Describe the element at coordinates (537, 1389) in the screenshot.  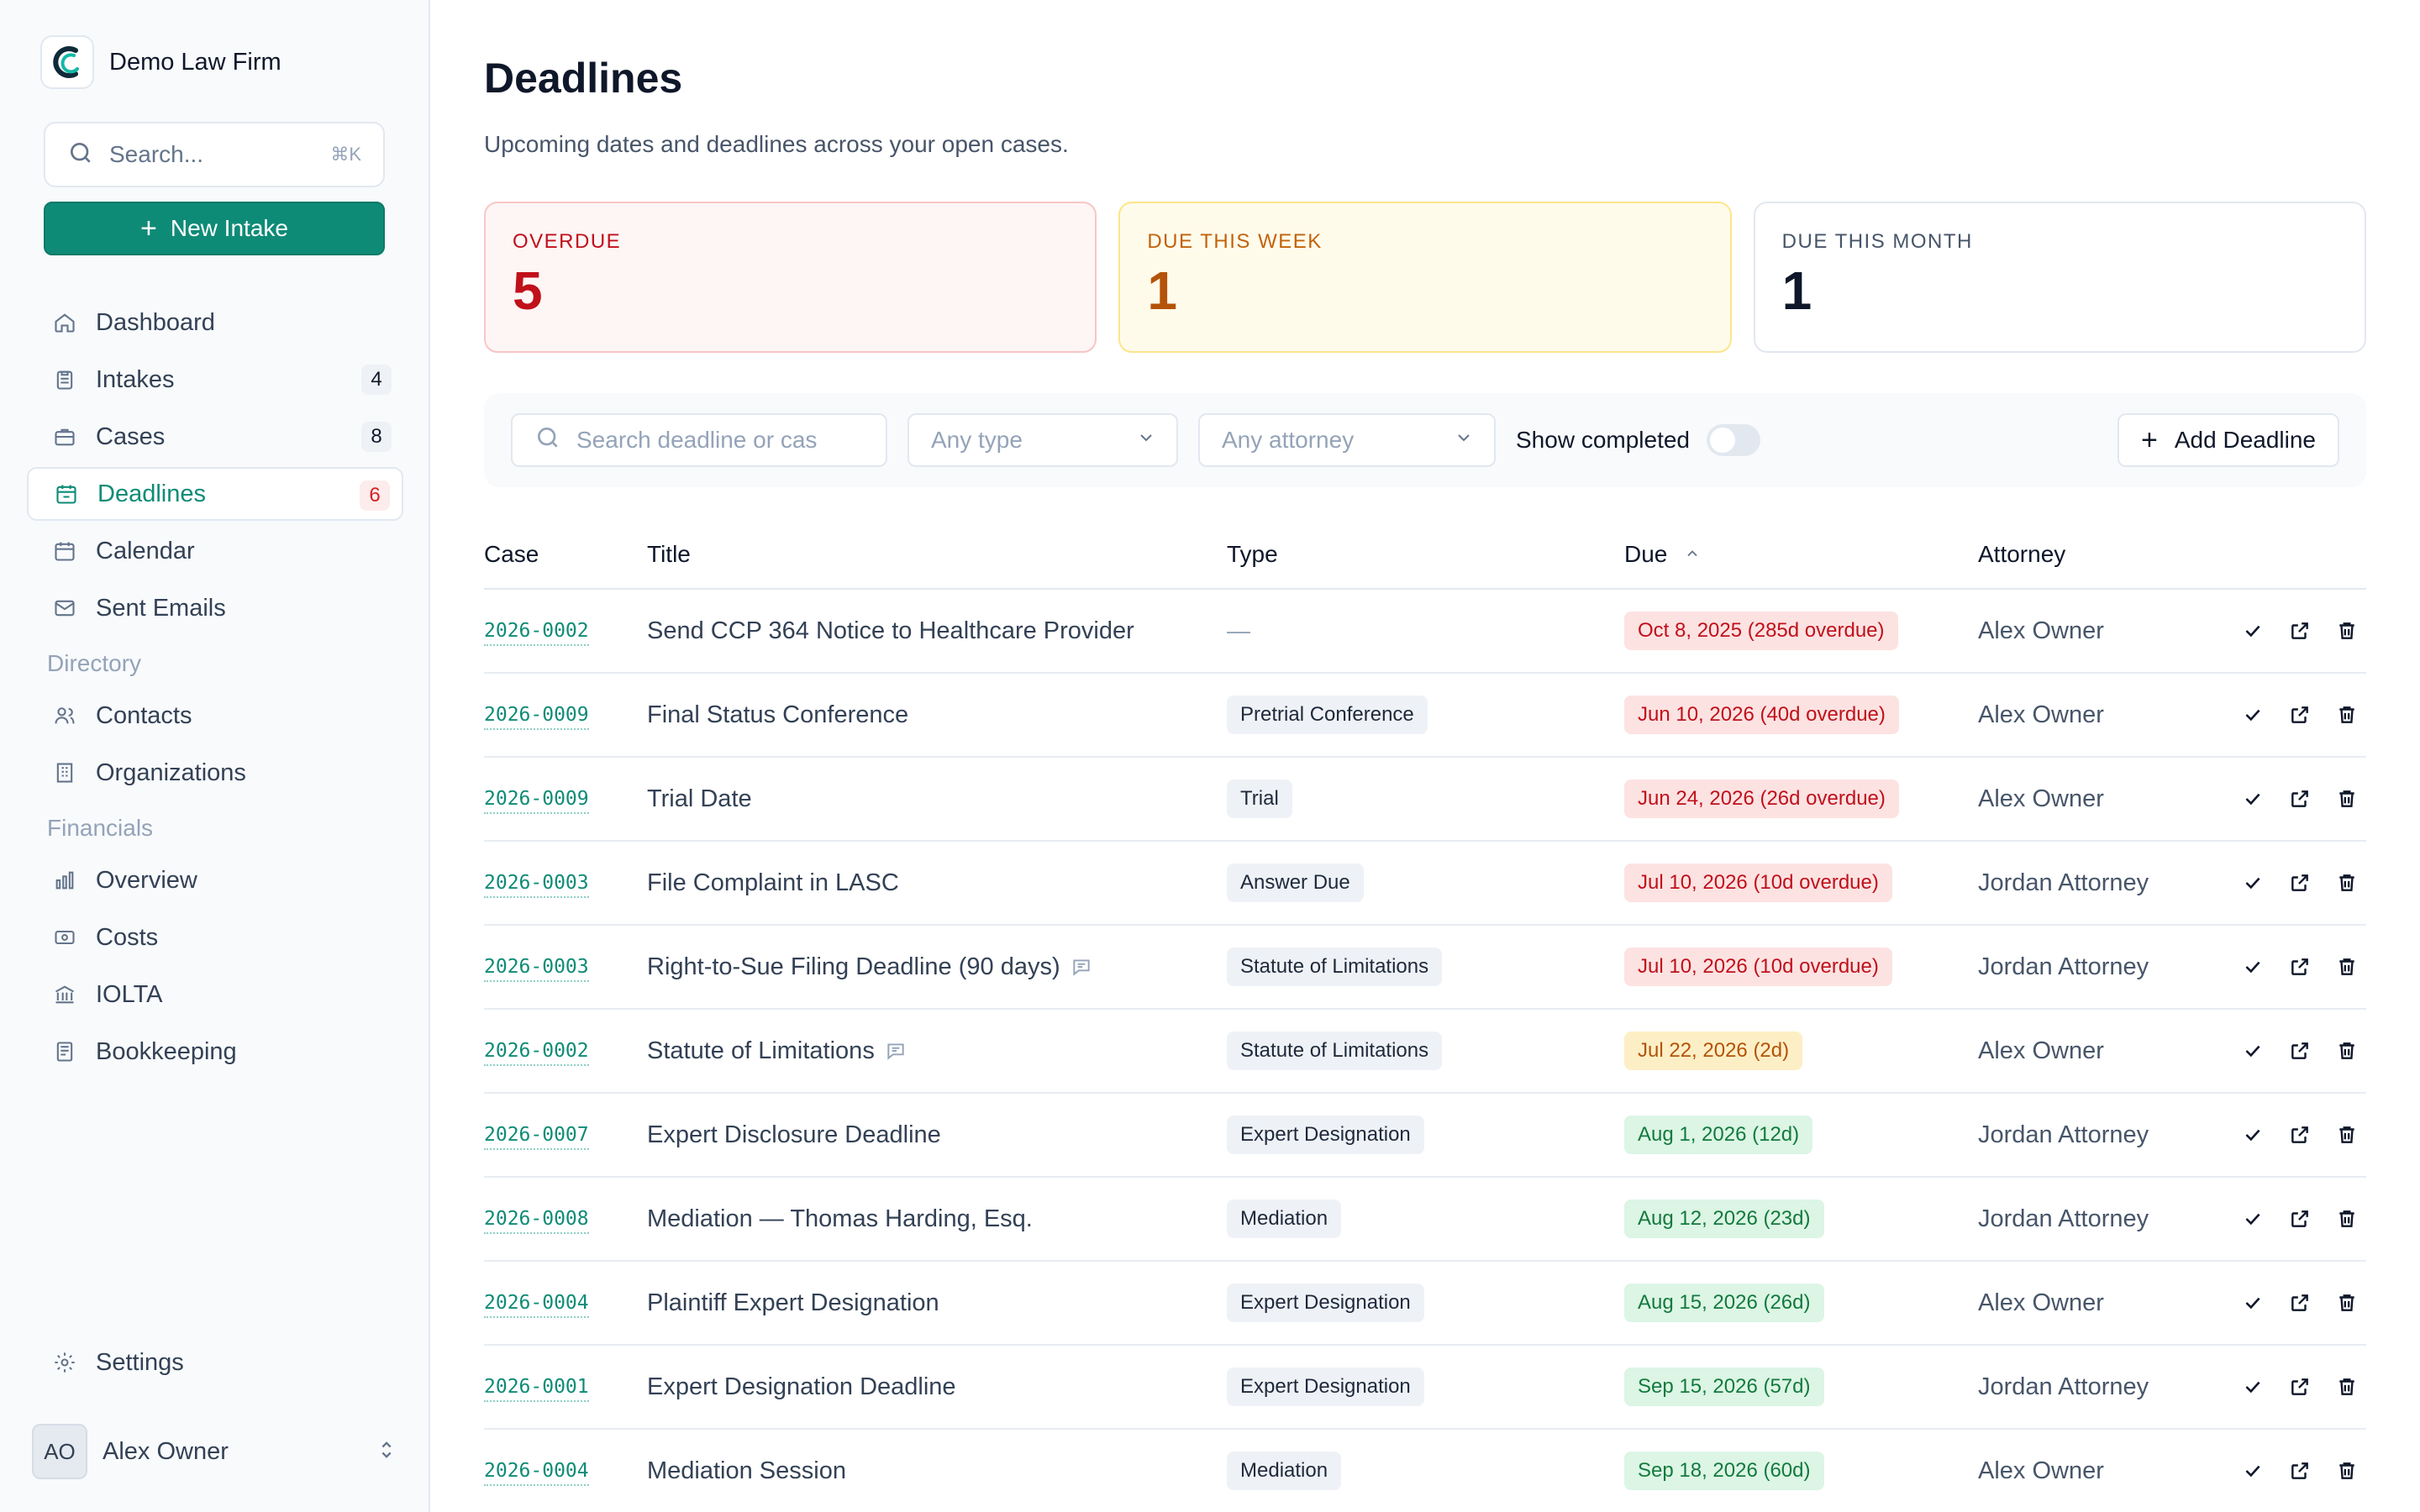
I see `case-number-link: 2026-0001` at that location.